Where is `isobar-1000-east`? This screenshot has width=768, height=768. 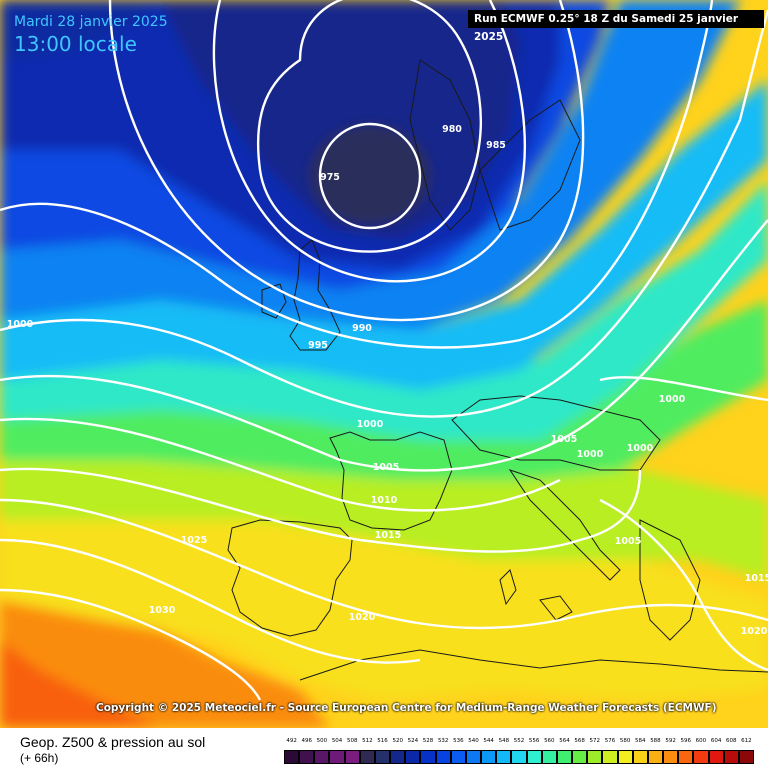 isobar-1000-east is located at coordinates (683, 389).